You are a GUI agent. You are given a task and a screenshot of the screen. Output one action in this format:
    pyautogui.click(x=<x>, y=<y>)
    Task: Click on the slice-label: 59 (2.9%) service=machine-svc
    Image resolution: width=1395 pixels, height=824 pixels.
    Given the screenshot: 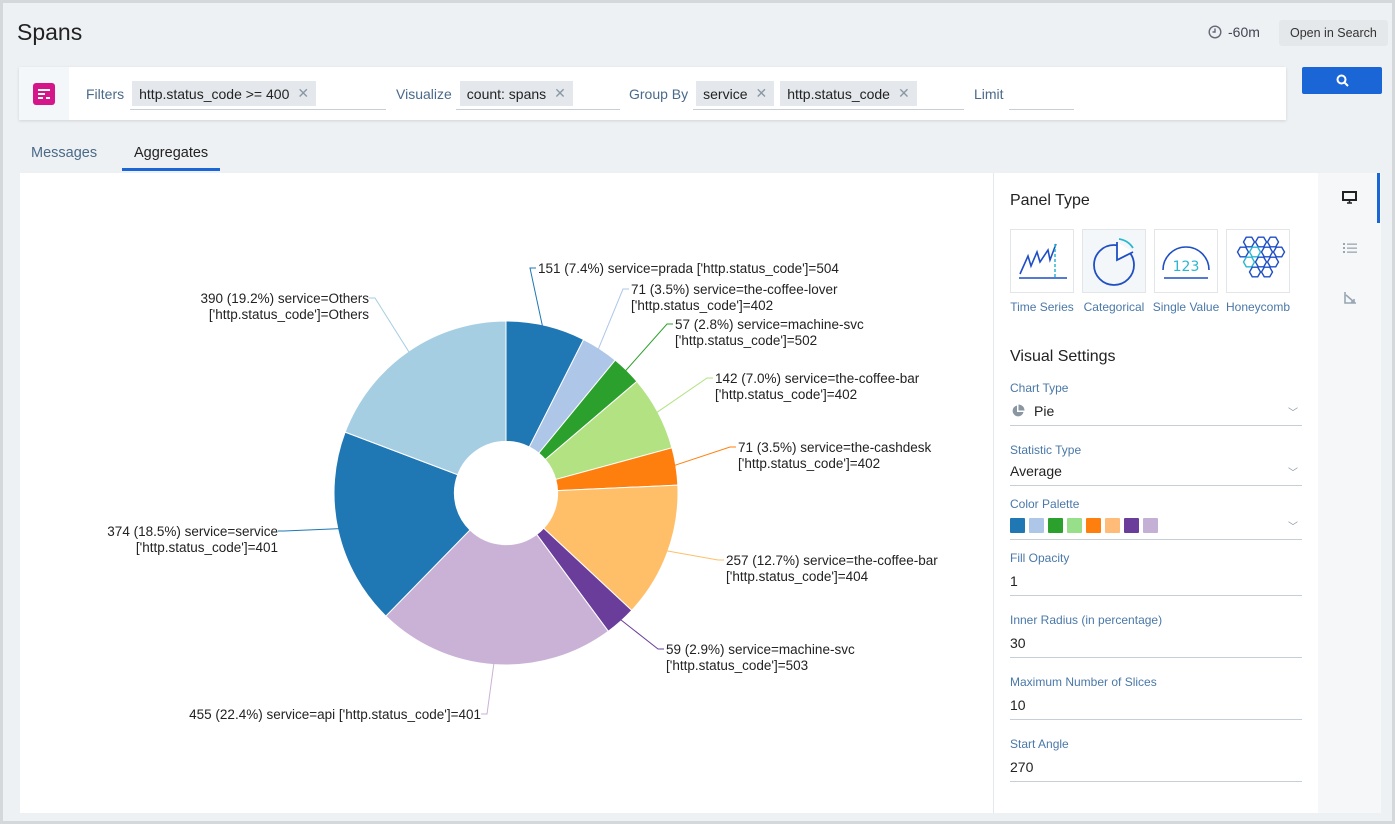 What is the action you would take?
    pyautogui.click(x=760, y=649)
    